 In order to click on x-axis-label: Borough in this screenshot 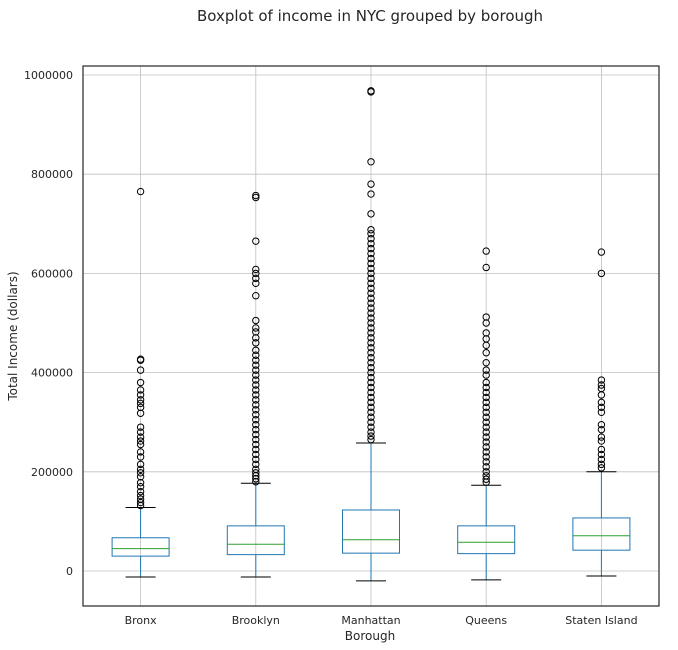, I will do `click(370, 636)`.